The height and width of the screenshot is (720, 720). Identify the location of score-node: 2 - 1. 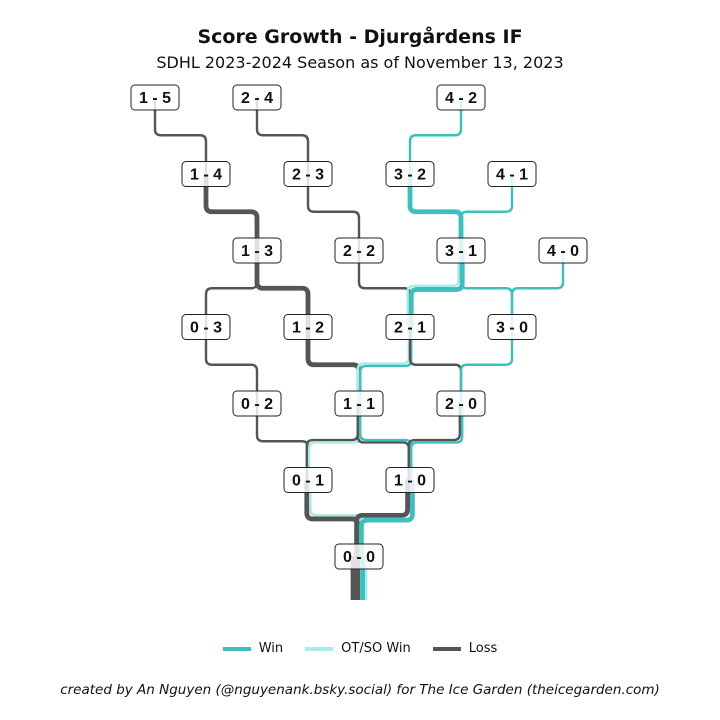
(410, 327).